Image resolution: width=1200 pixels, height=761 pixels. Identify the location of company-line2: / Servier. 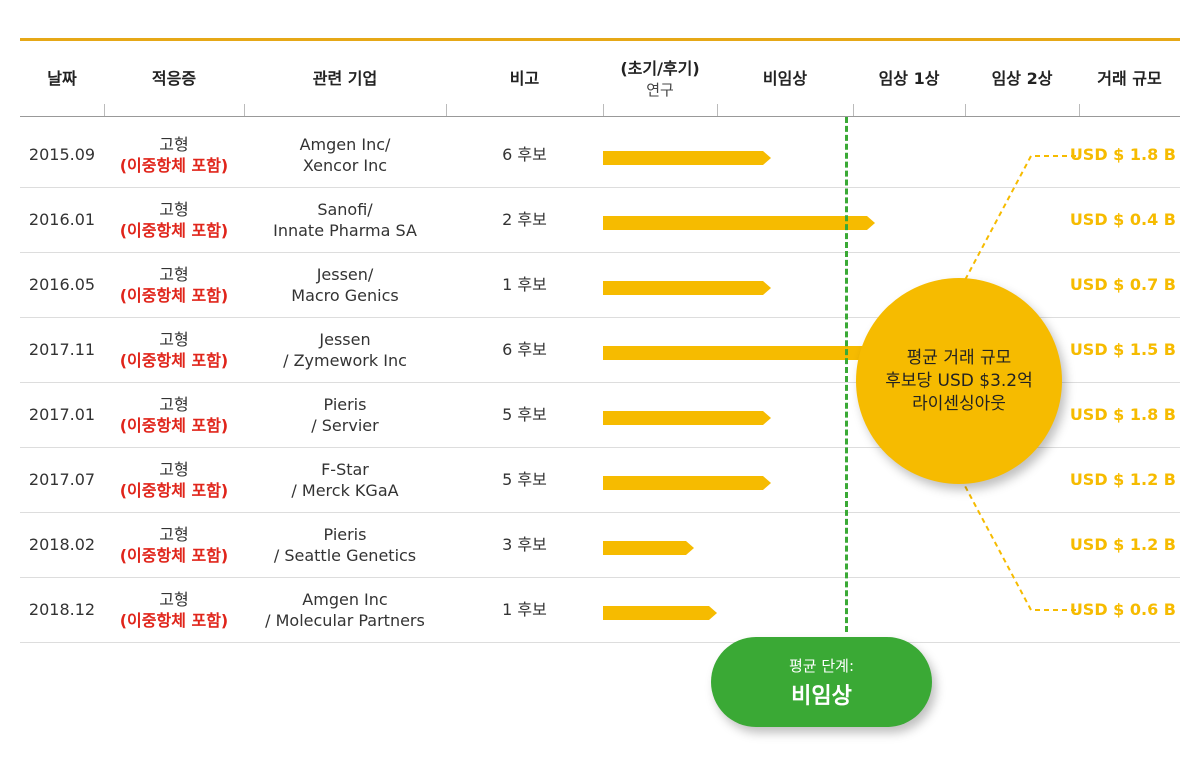
(345, 425).